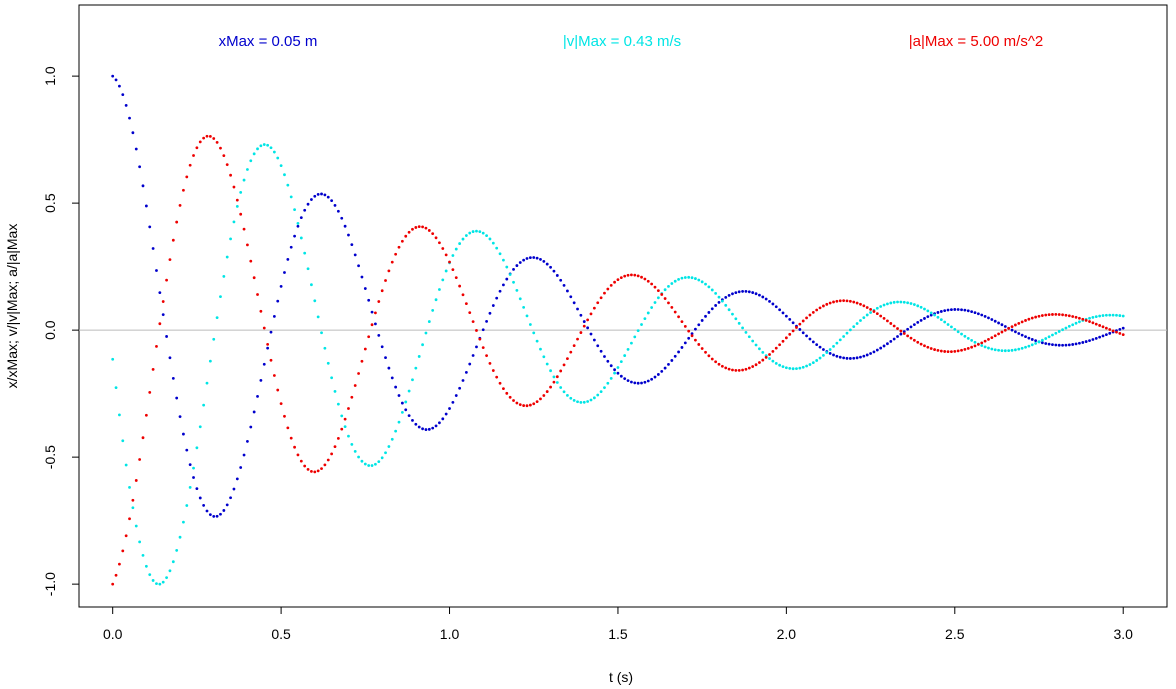 The height and width of the screenshot is (689, 1176). Describe the element at coordinates (618, 624) in the screenshot. I see `x-axis: 0.0 0.5 1.0 1.5 2.0 2.5 3.0` at that location.